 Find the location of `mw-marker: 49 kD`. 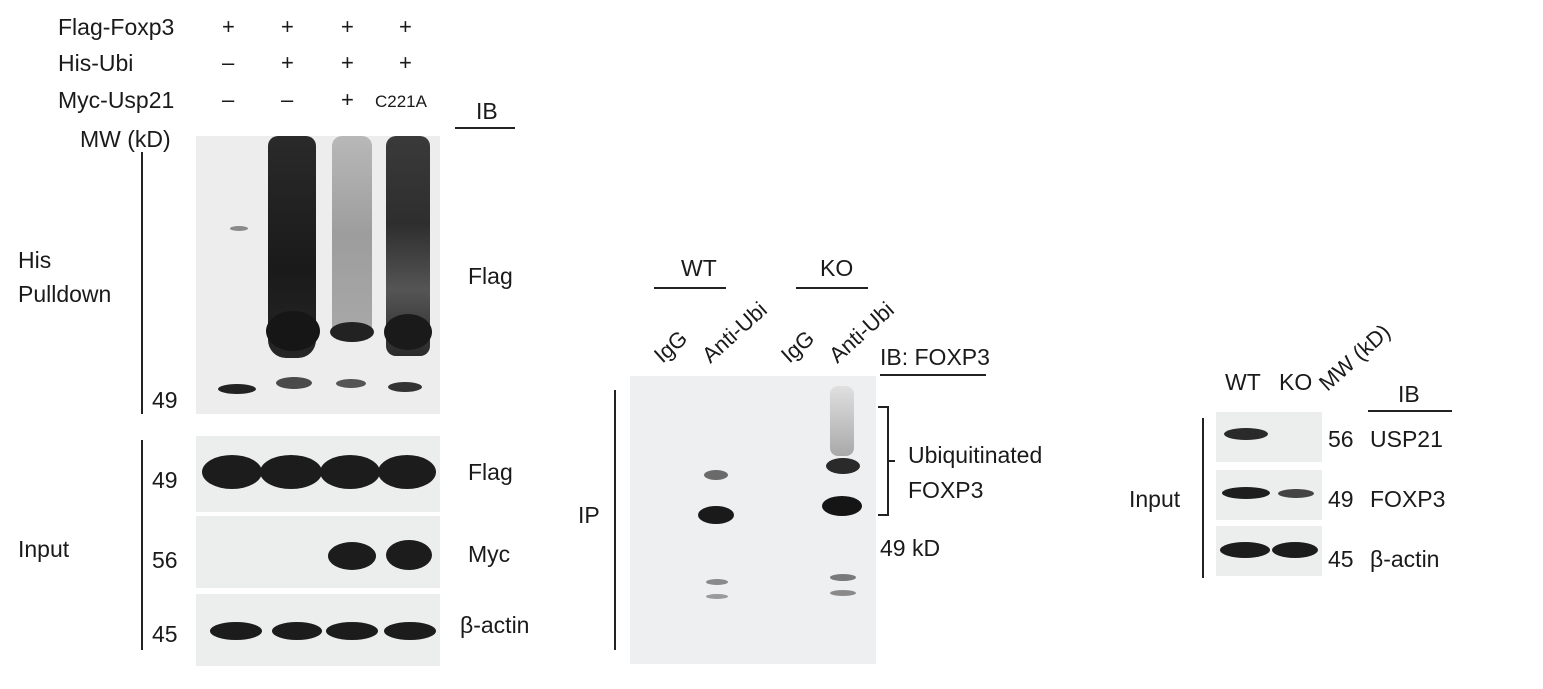

mw-marker: 49 kD is located at coordinates (910, 548).